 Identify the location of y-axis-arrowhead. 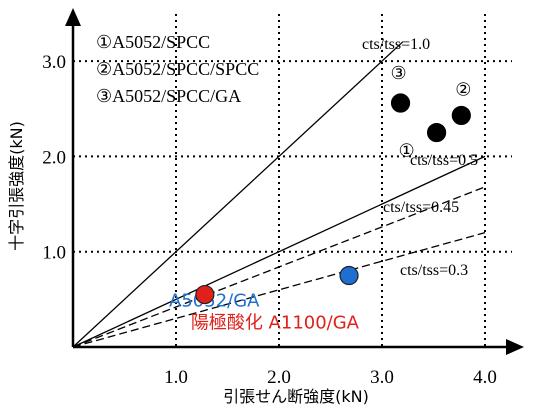
(73, 17).